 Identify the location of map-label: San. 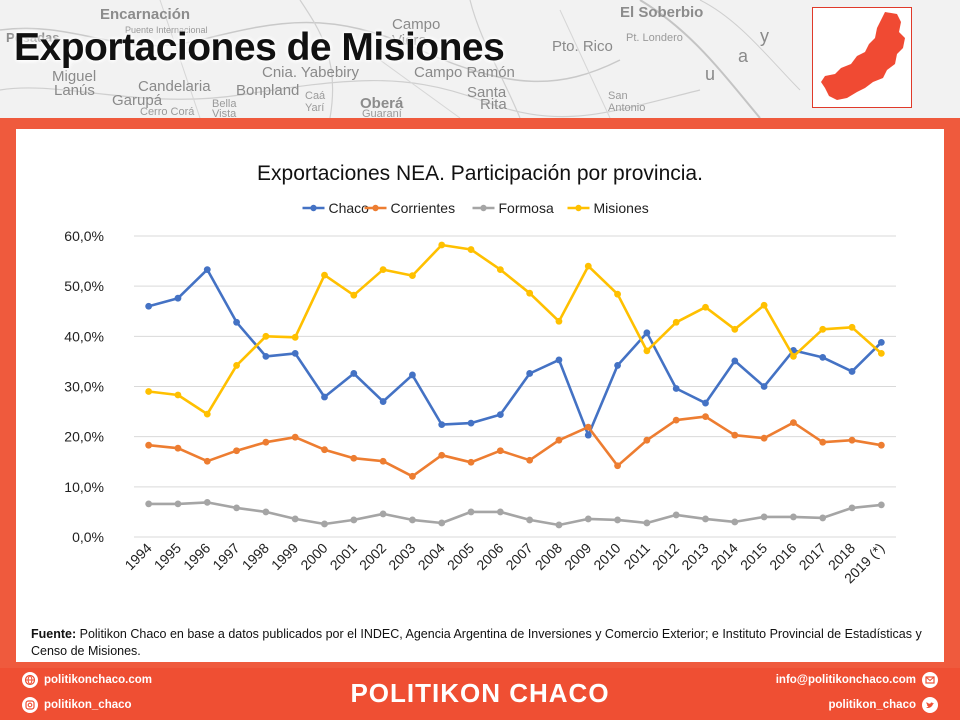
(618, 96).